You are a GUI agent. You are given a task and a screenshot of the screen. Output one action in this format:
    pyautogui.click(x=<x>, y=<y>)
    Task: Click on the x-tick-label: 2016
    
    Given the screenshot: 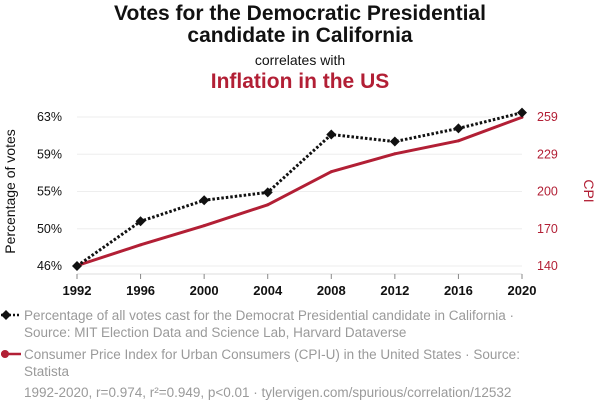 What is the action you would take?
    pyautogui.click(x=458, y=290)
    